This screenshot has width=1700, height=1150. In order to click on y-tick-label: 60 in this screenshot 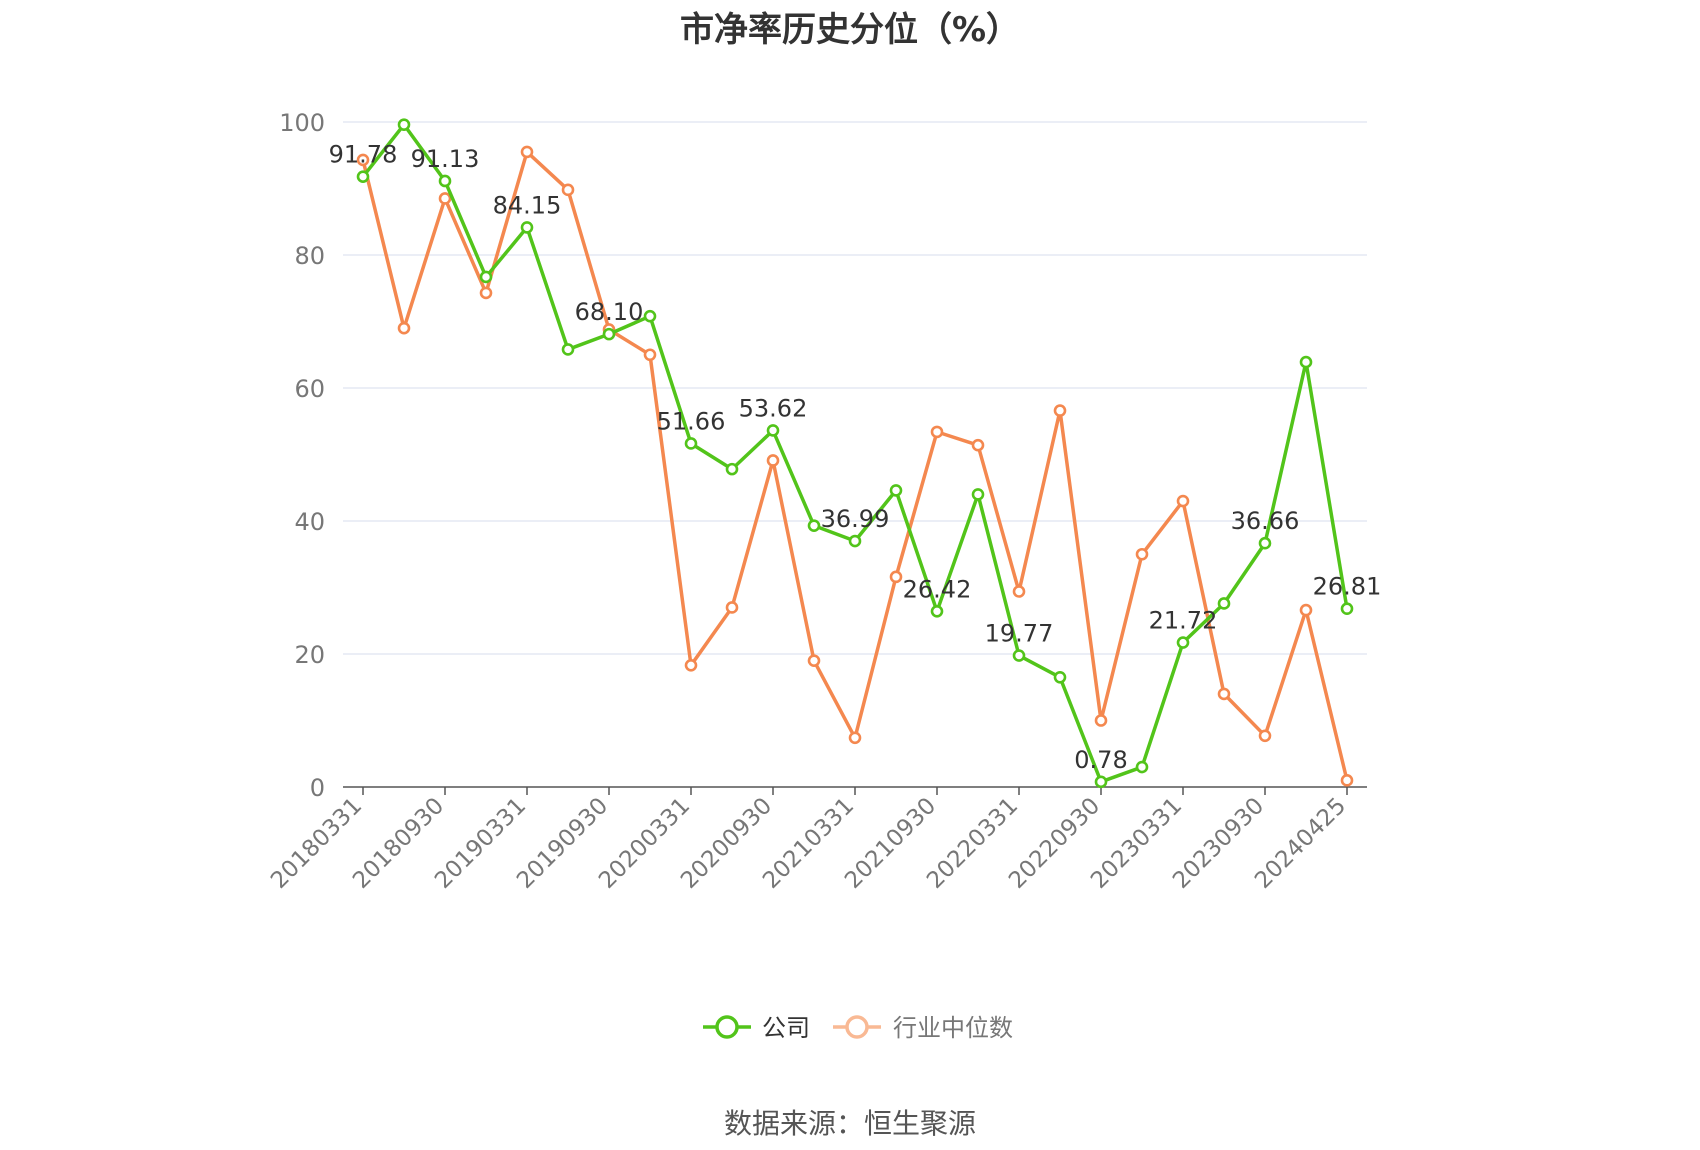, I will do `click(309, 389)`.